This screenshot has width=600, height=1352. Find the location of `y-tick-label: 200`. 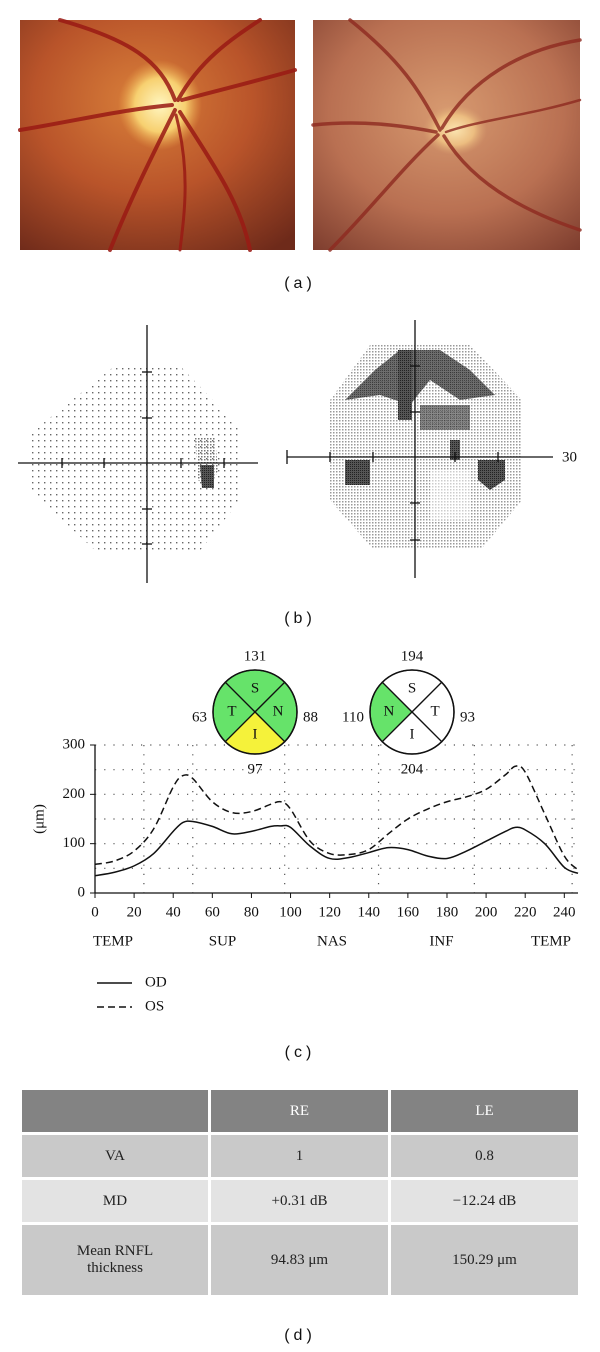

y-tick-label: 200 is located at coordinates (74, 794).